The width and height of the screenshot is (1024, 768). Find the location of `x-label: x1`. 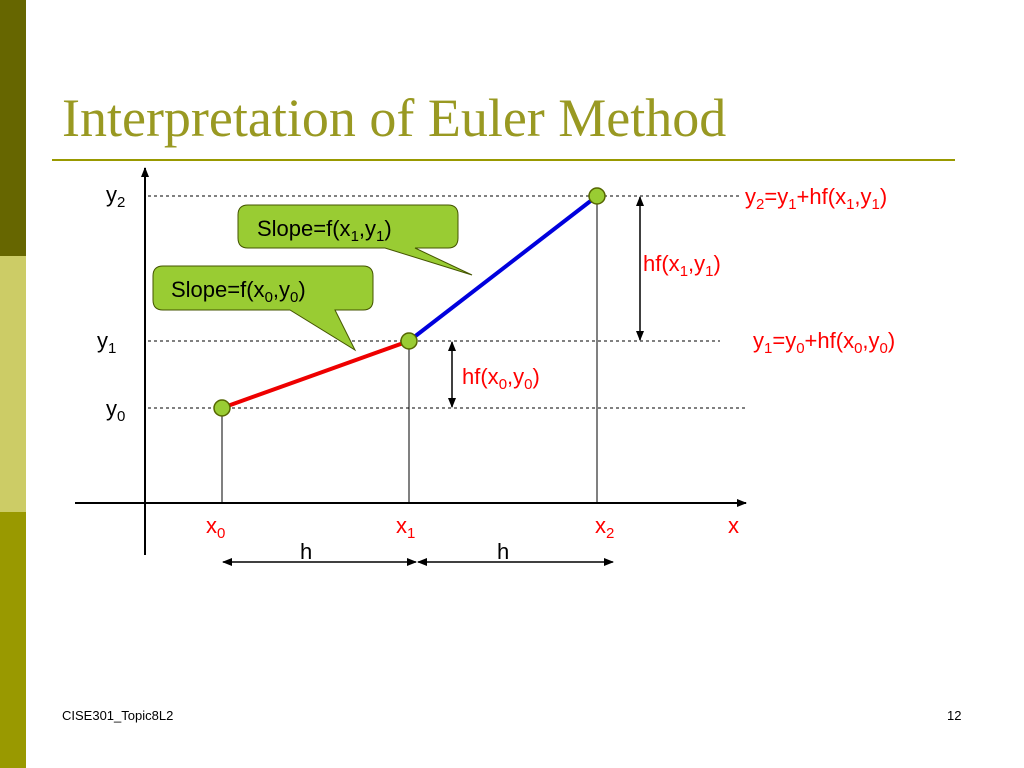

x-label: x1 is located at coordinates (405, 527).